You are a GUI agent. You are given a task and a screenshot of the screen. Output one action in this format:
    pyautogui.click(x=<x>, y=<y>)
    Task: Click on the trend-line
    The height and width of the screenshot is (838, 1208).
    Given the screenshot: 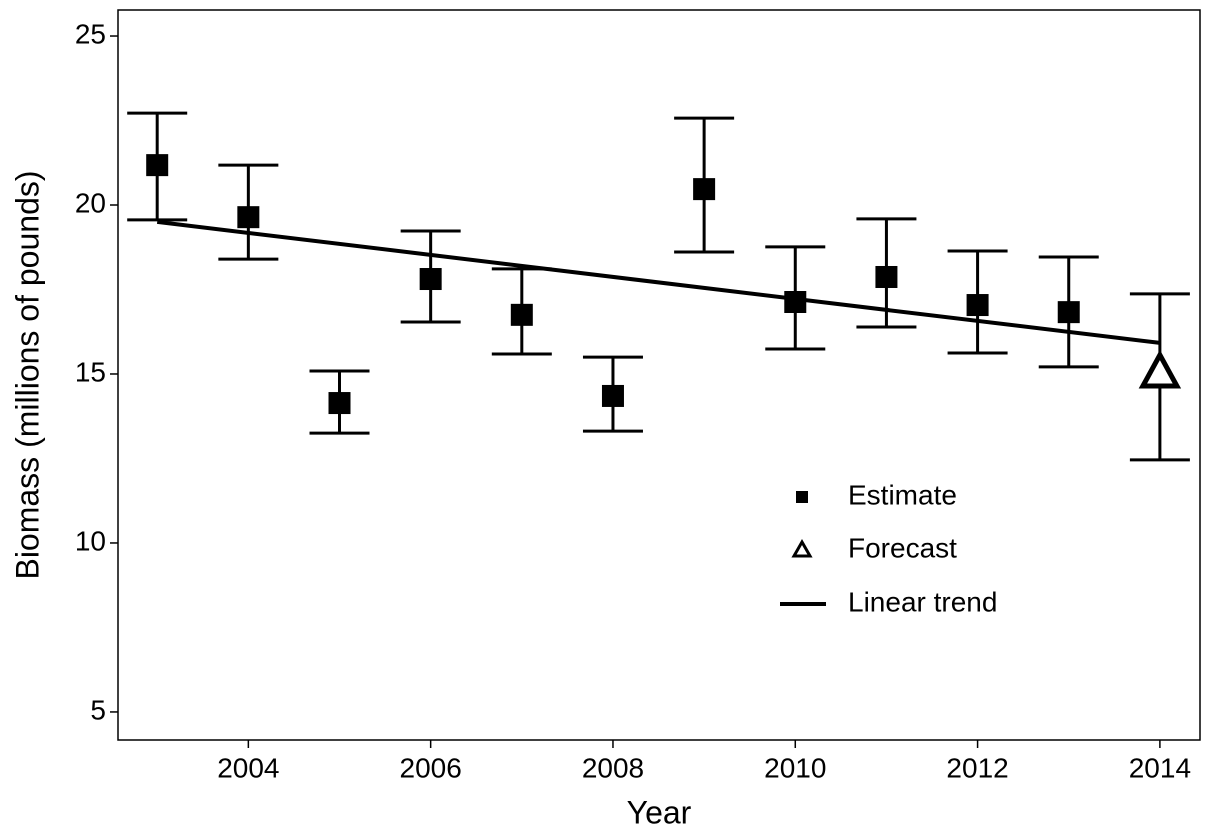 What is the action you would take?
    pyautogui.click(x=658, y=282)
    